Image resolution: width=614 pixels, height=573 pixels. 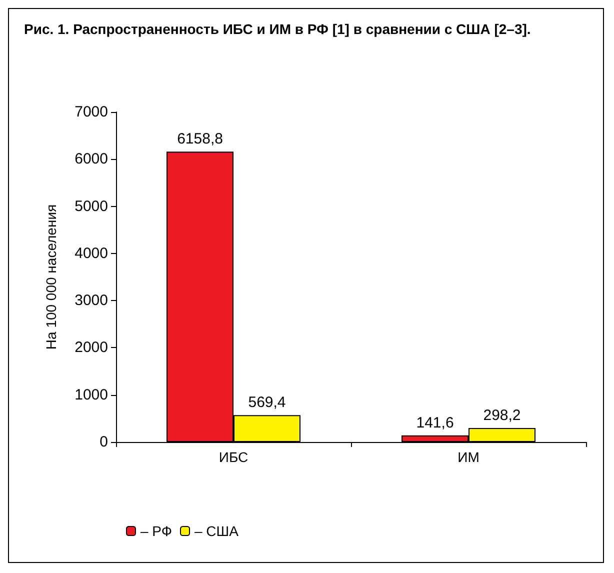 What do you see at coordinates (267, 403) in the screenshot?
I see `data-label: 569,4` at bounding box center [267, 403].